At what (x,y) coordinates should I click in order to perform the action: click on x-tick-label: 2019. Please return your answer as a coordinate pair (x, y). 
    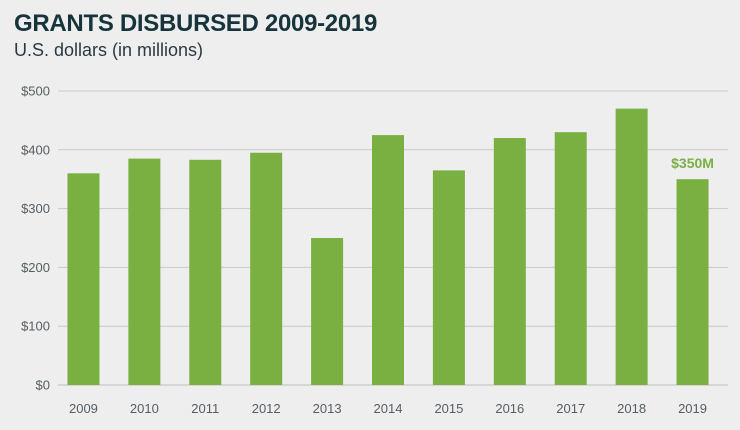
    Looking at the image, I should click on (692, 408).